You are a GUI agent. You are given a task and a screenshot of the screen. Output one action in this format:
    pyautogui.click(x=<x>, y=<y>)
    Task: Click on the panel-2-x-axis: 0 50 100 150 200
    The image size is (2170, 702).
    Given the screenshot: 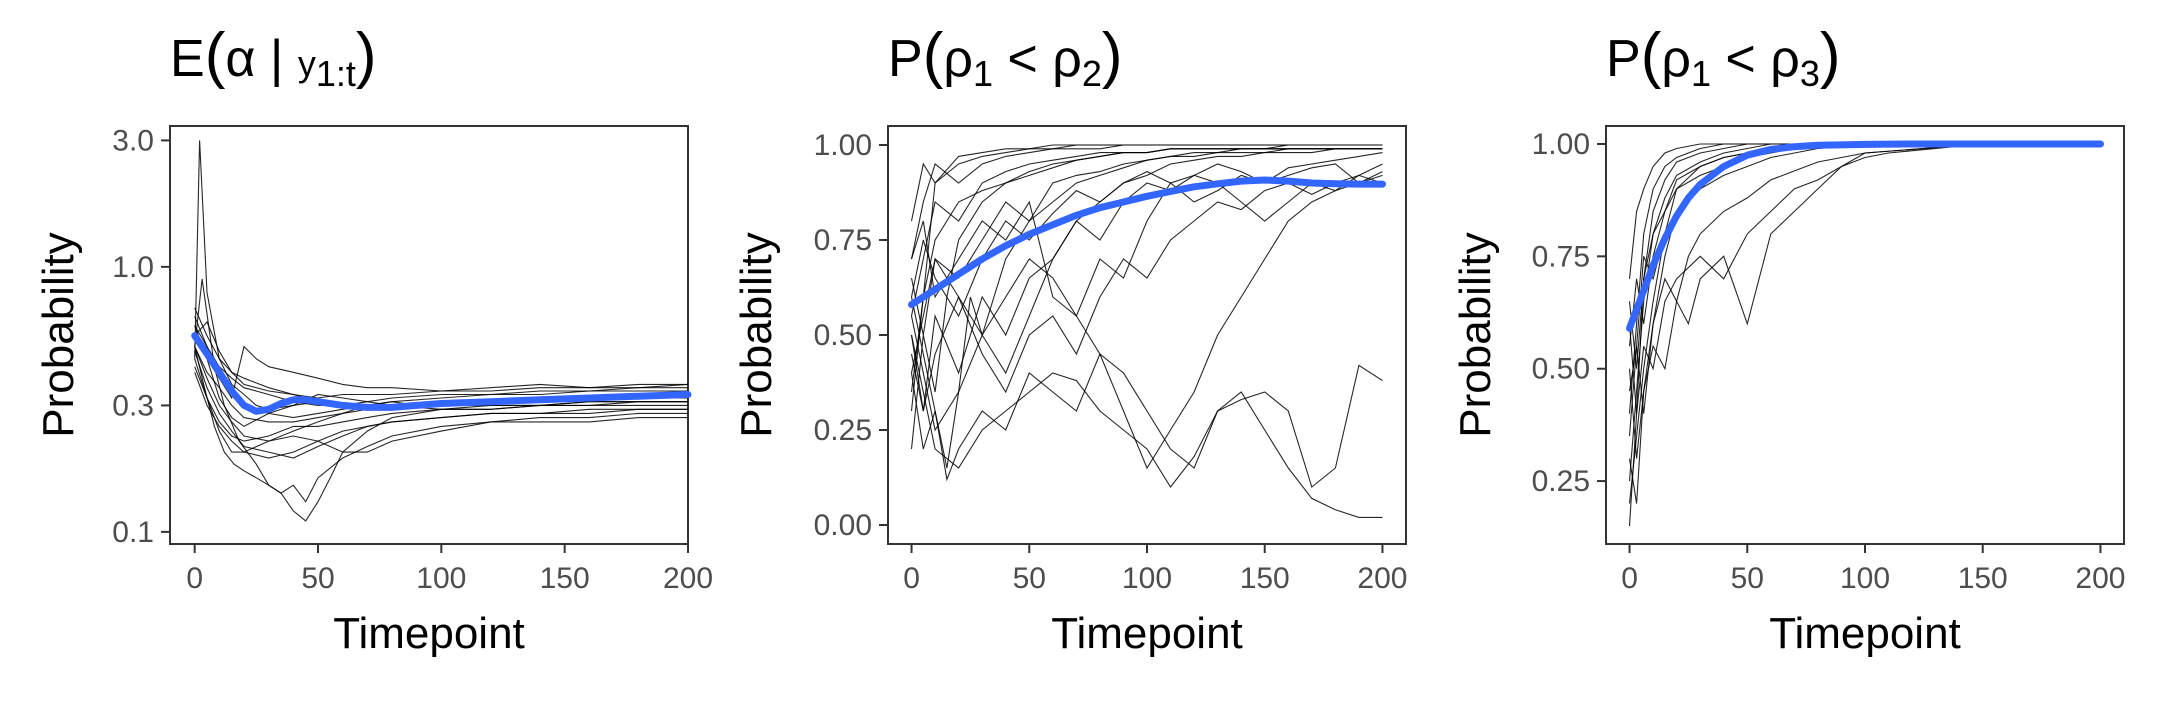 What is the action you would take?
    pyautogui.click(x=1155, y=569)
    